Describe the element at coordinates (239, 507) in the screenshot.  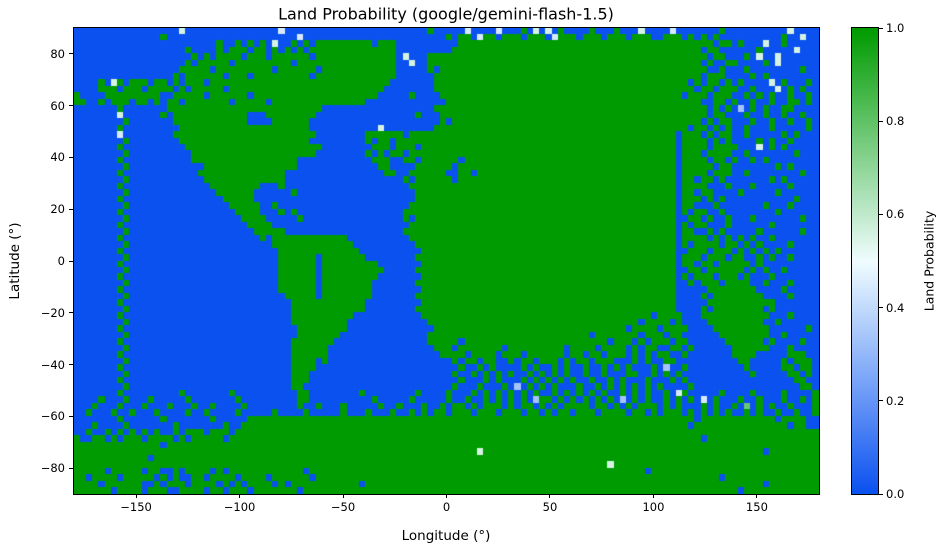
I see `x-tick-label: −100` at that location.